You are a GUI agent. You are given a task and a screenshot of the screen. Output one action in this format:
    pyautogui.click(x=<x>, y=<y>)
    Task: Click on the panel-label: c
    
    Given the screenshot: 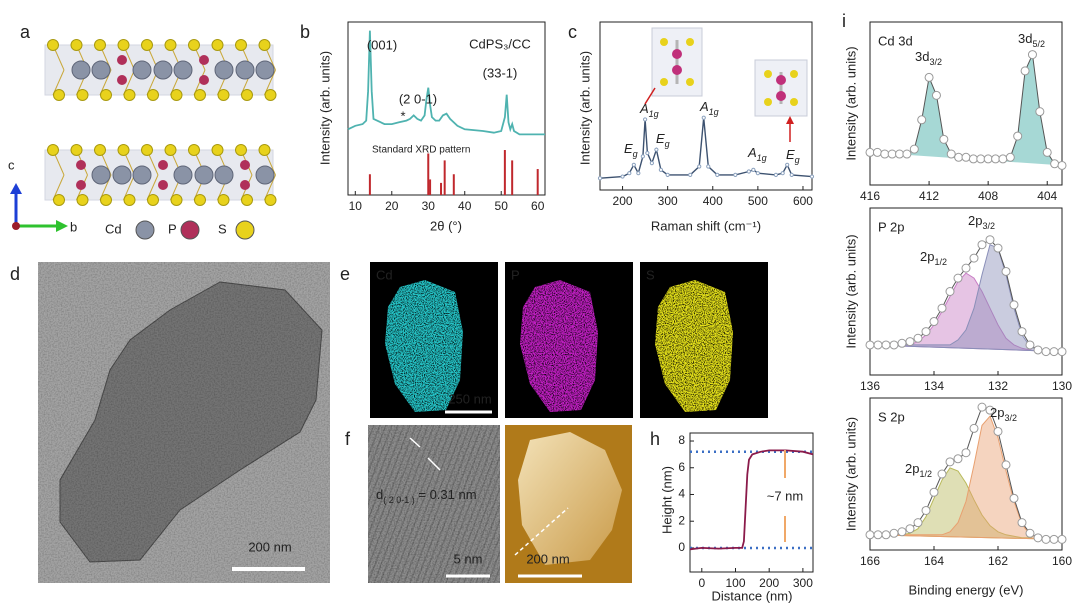 What is the action you would take?
    pyautogui.click(x=572, y=32)
    